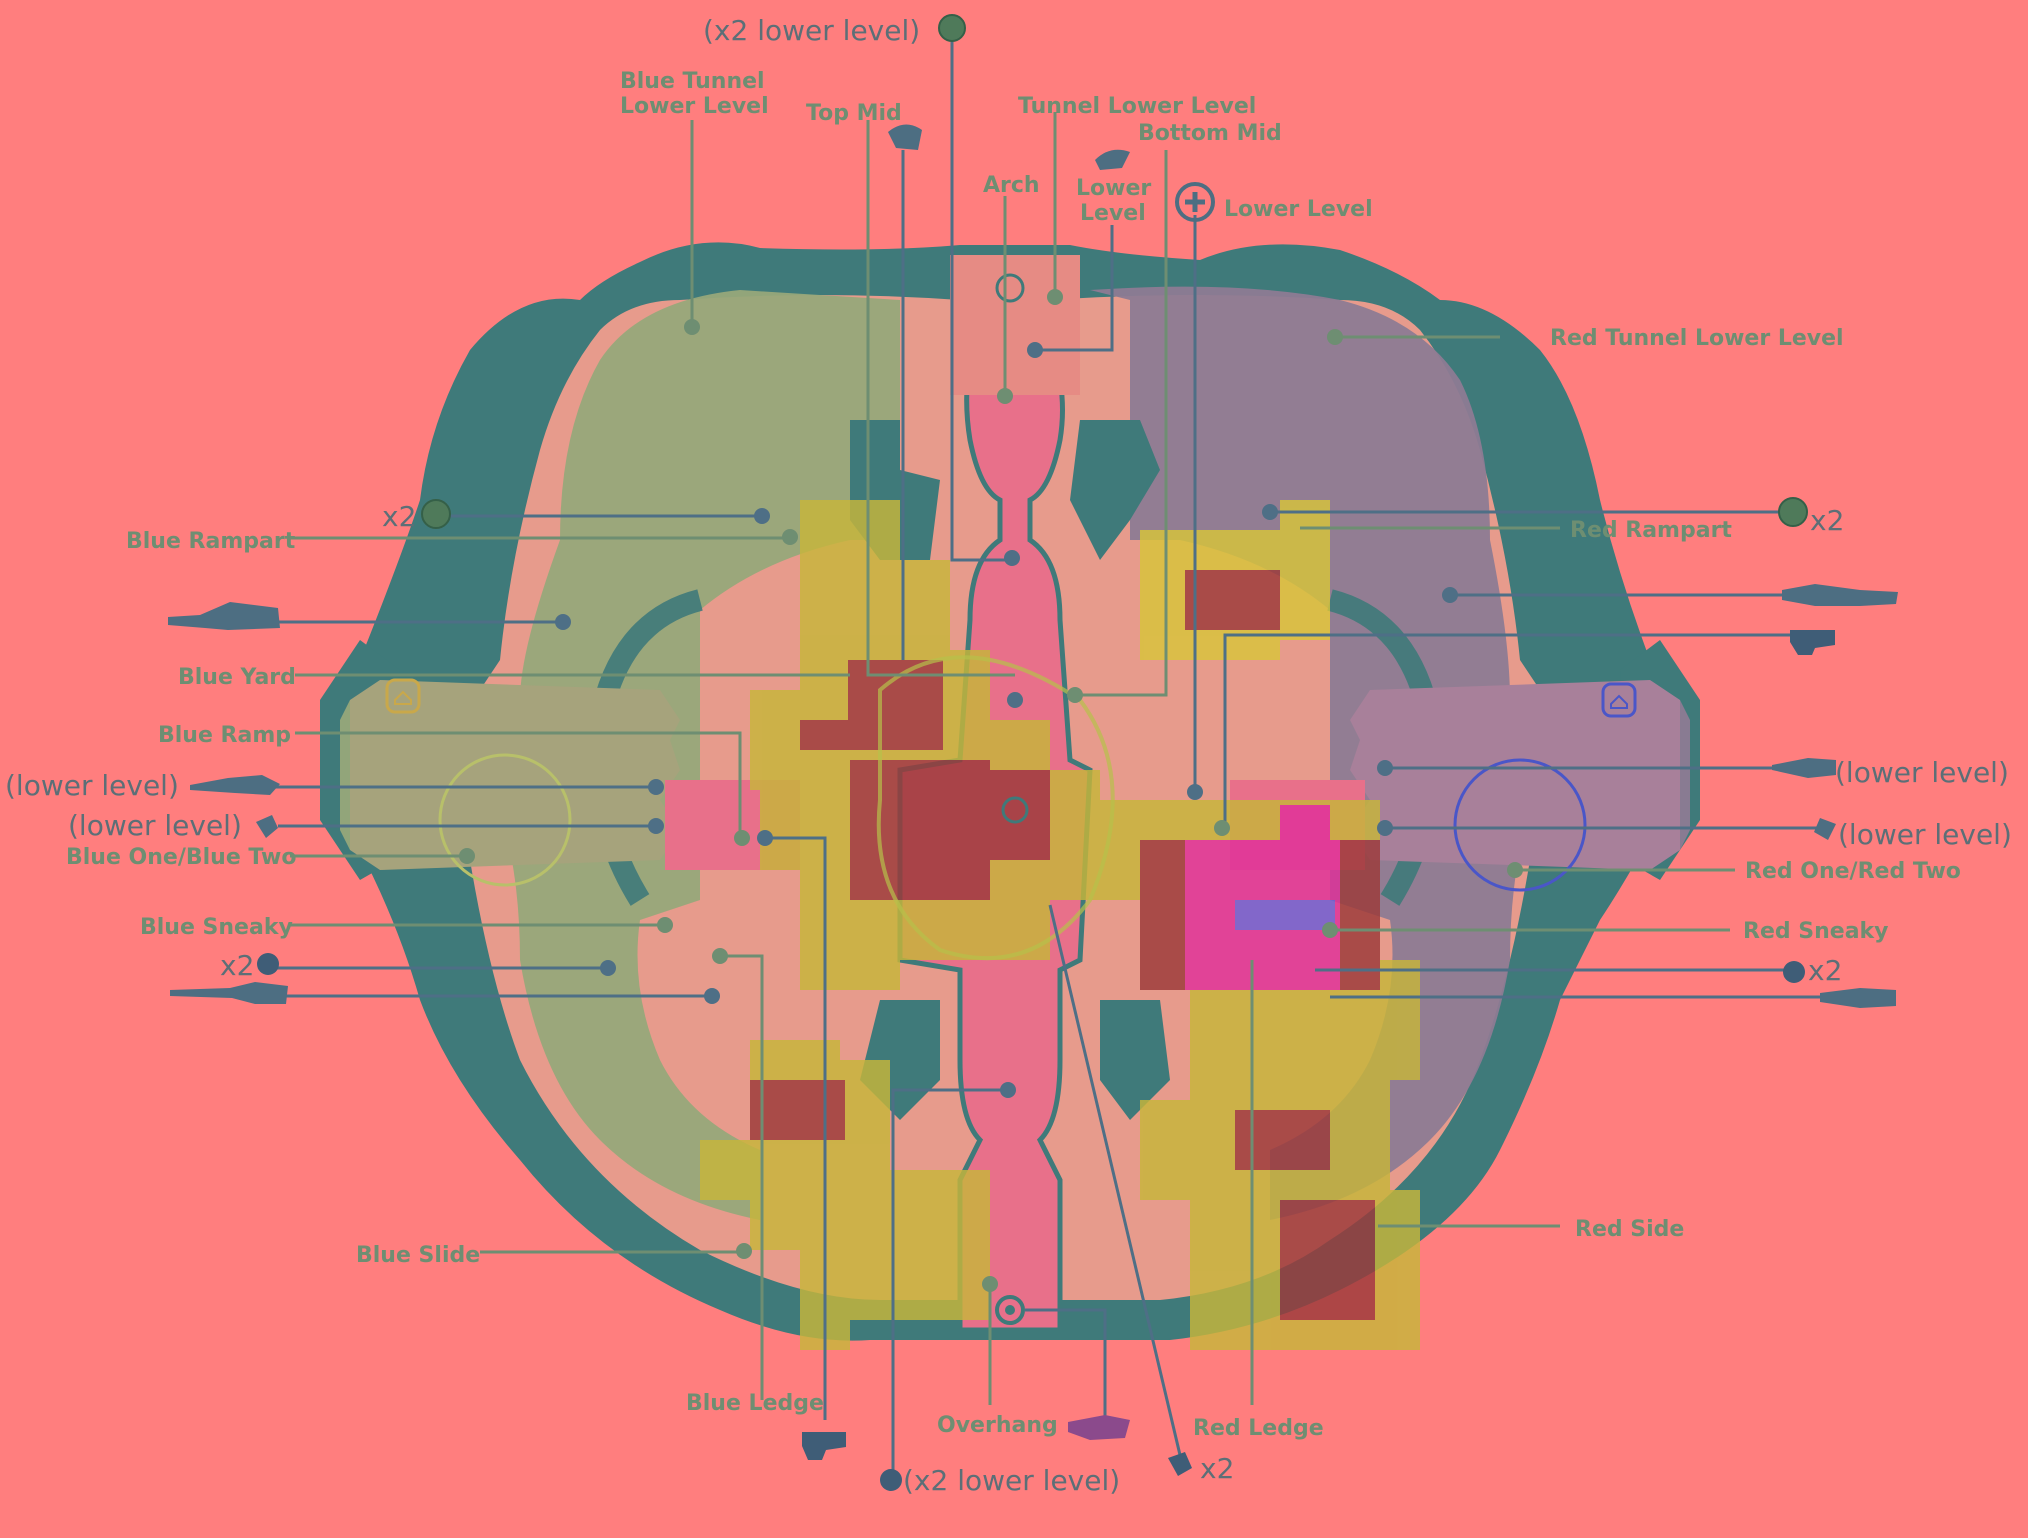 Image resolution: width=2028 pixels, height=1538 pixels. I want to click on label-lower-level-a-1: Lower, so click(1113, 188).